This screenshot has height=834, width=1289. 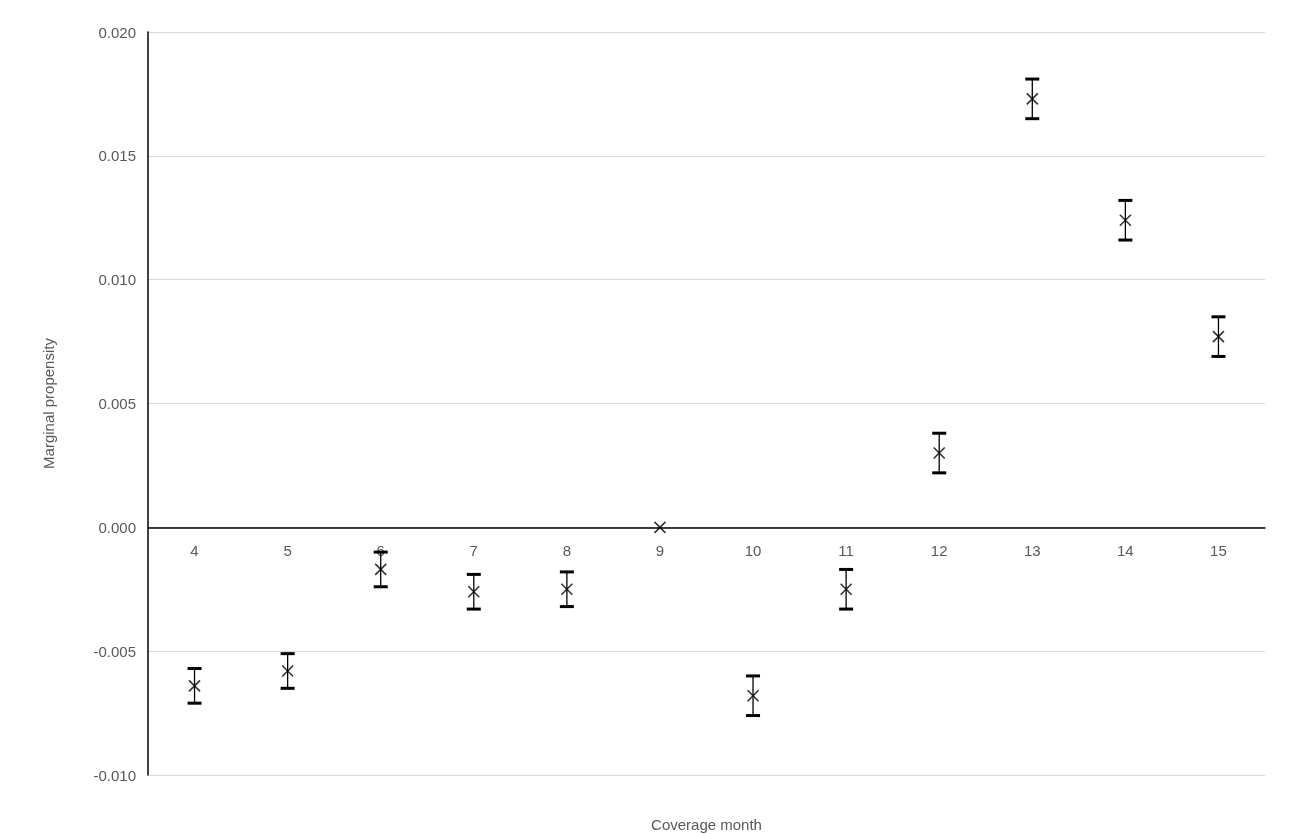 What do you see at coordinates (114, 651) in the screenshot?
I see `y-tick-label: -0.005` at bounding box center [114, 651].